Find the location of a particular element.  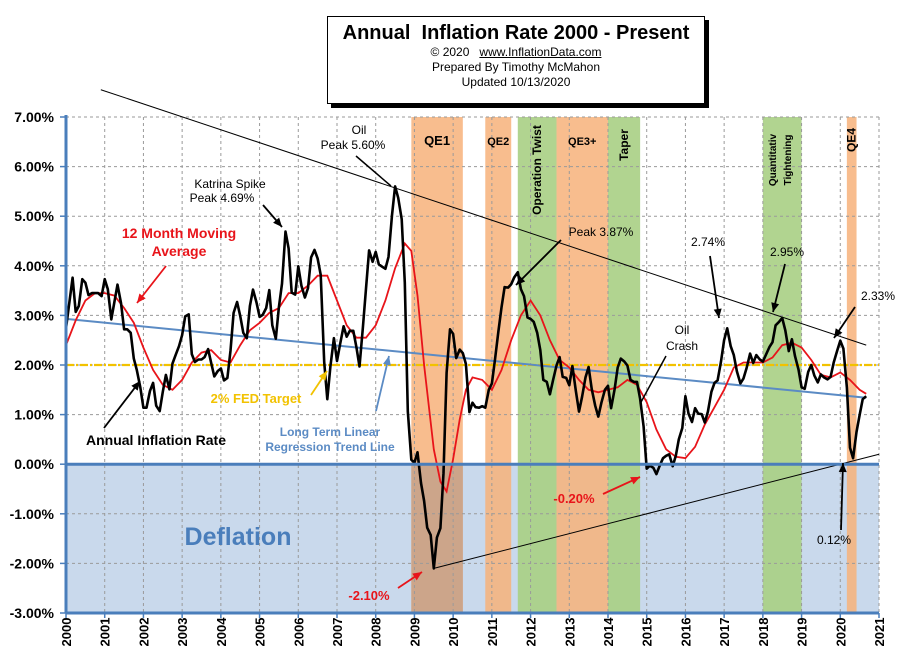

y-tick-label: -2.00% is located at coordinates (32, 563).